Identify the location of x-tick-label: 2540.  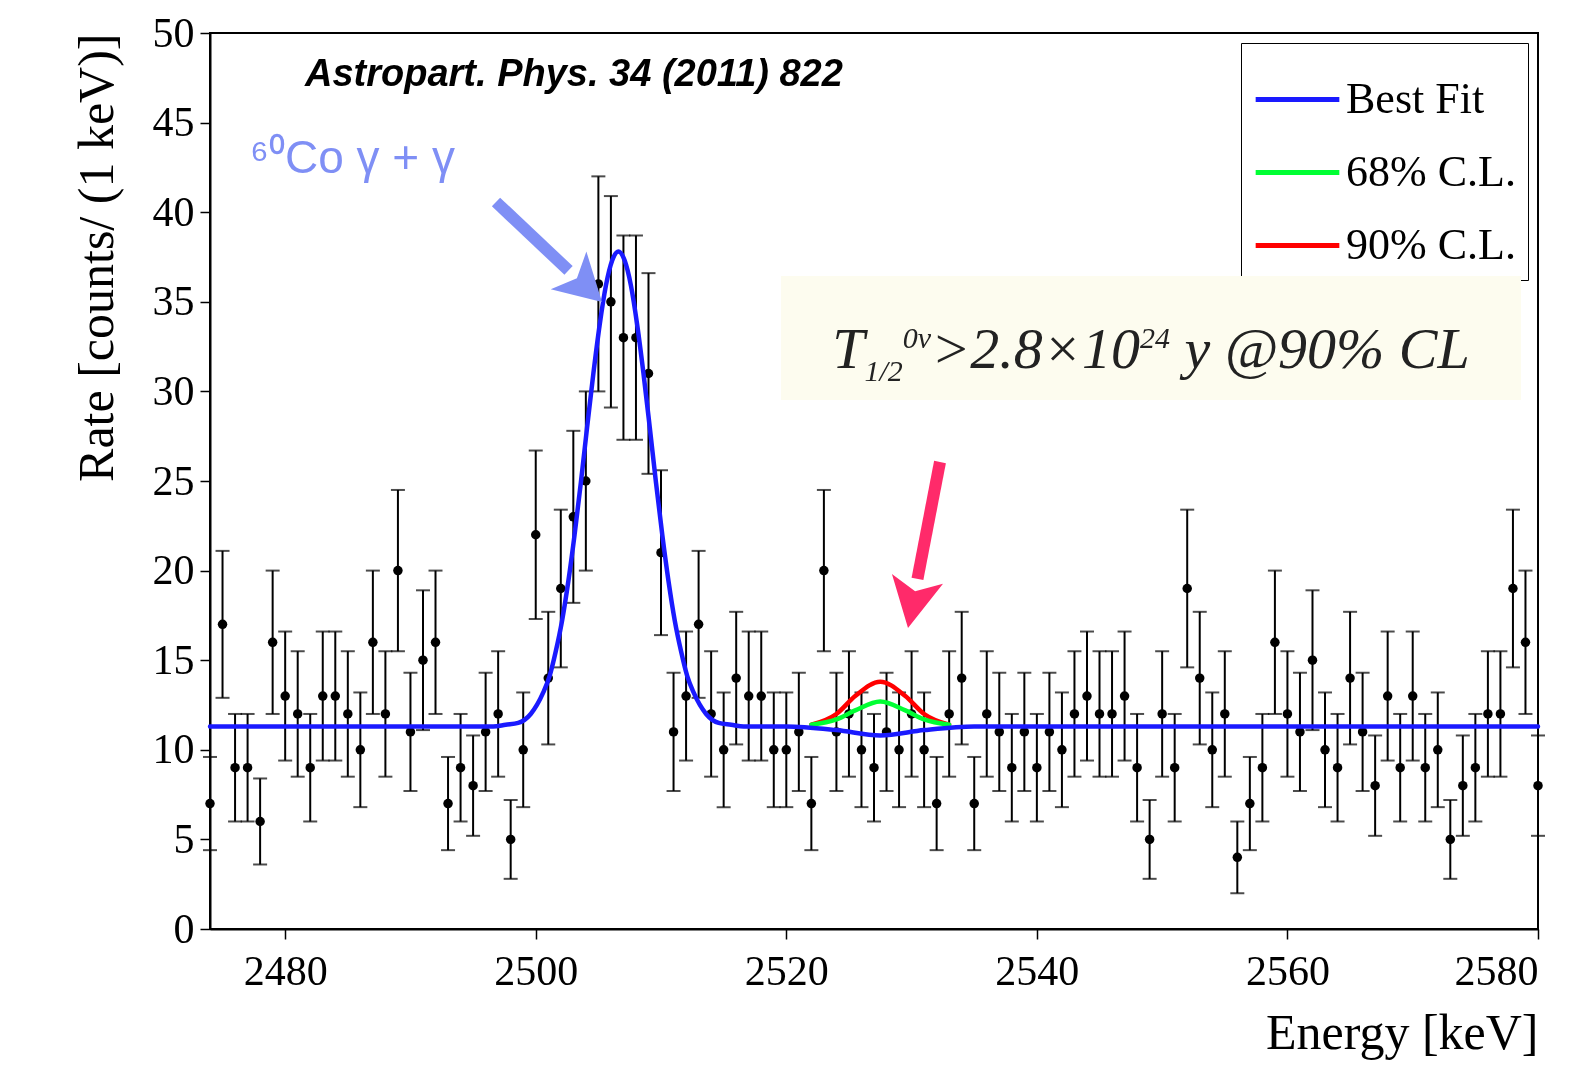
(1037, 970).